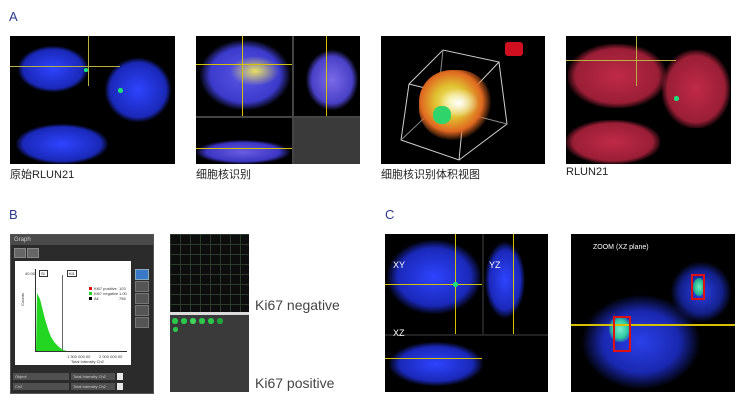  Describe the element at coordinates (621, 247) in the screenshot. I see `zoom-label: ZOOM (XZ plane)` at that location.